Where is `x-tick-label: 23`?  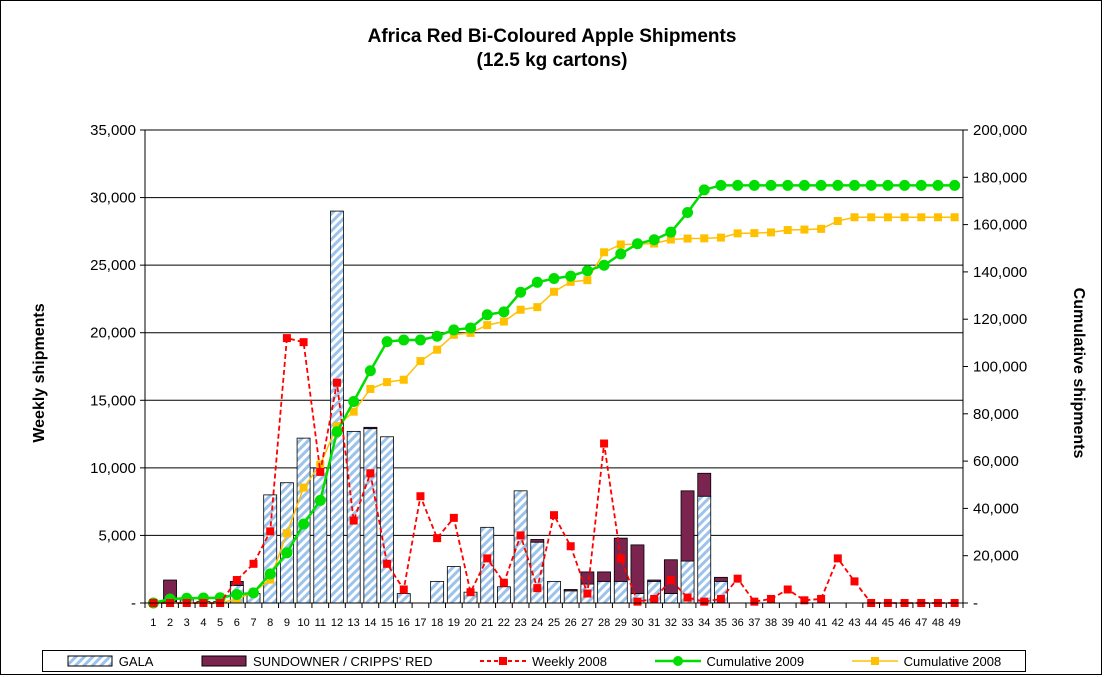 x-tick-label: 23 is located at coordinates (520, 623).